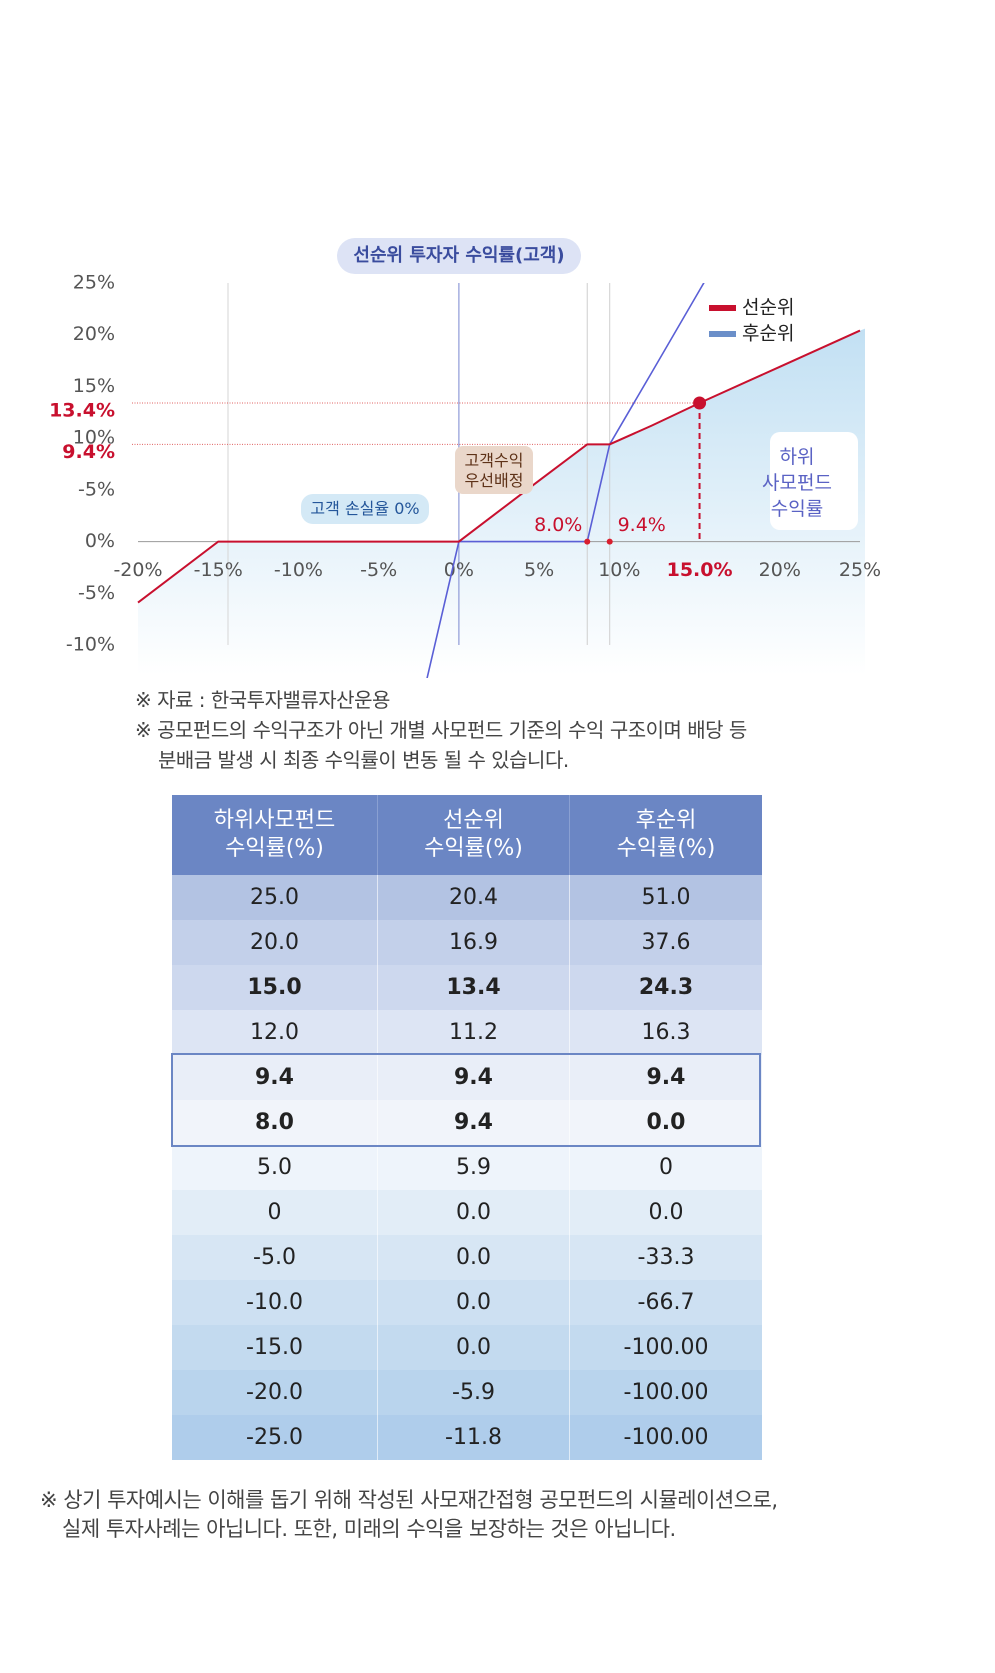 The width and height of the screenshot is (995, 1673). What do you see at coordinates (642, 525) in the screenshot?
I see `point-label: 9.4%` at bounding box center [642, 525].